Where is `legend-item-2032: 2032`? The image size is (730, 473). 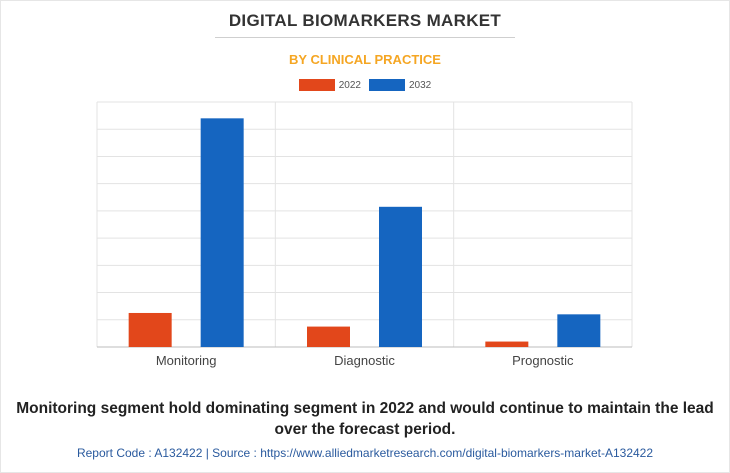
legend-item-2032: 2032 is located at coordinates (400, 85).